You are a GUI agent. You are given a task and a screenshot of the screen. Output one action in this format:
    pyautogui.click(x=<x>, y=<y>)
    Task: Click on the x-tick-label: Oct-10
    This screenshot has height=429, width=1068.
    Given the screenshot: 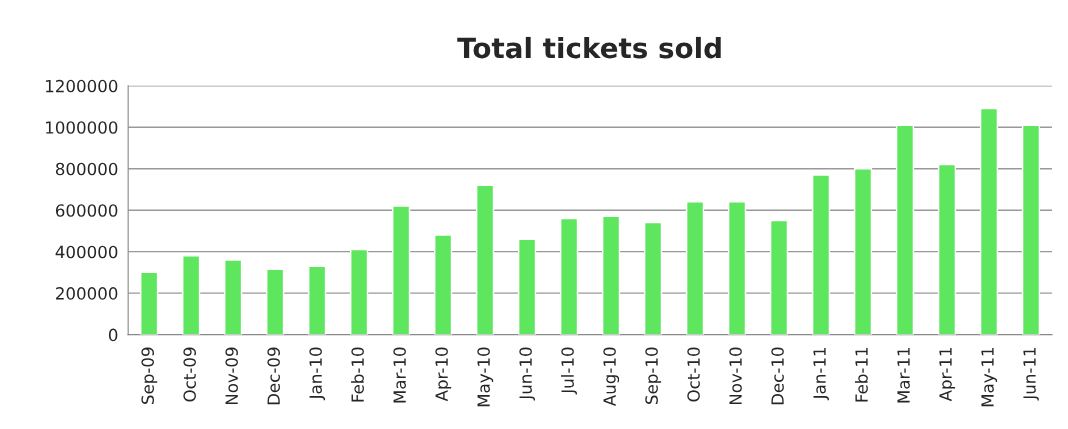 What is the action you would take?
    pyautogui.click(x=693, y=374)
    